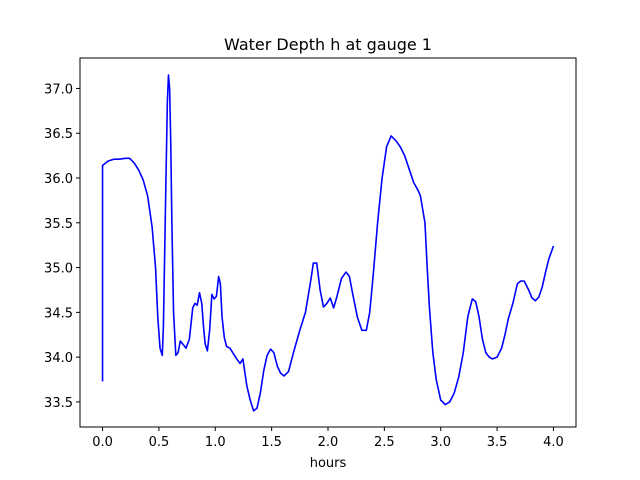  What do you see at coordinates (384, 442) in the screenshot?
I see `x-tick-label: 2.5` at bounding box center [384, 442].